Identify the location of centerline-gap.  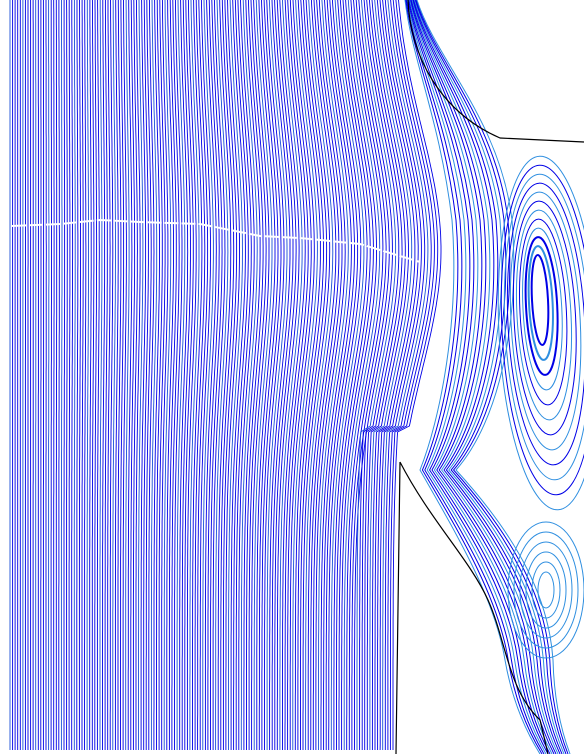
(216, 240).